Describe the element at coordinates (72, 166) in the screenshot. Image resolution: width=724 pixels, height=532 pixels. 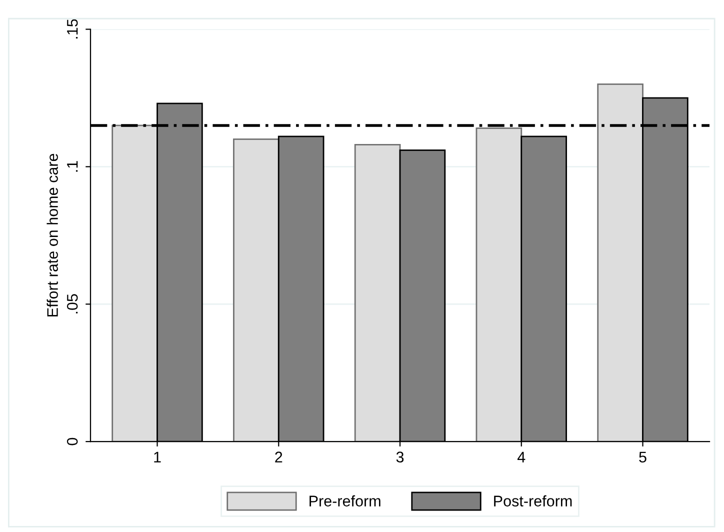
I see `y-tick-label: .1` at that location.